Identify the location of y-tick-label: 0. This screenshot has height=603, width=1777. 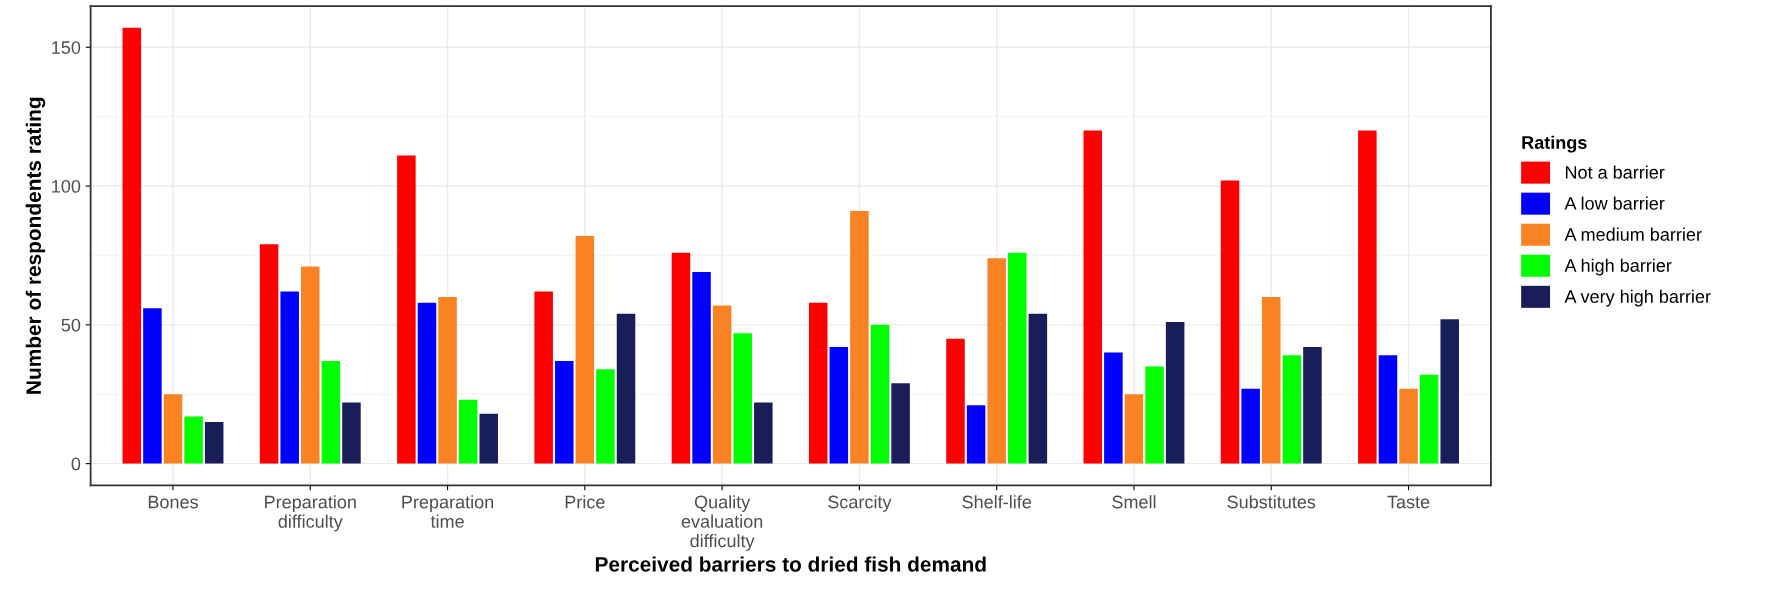
(76, 464).